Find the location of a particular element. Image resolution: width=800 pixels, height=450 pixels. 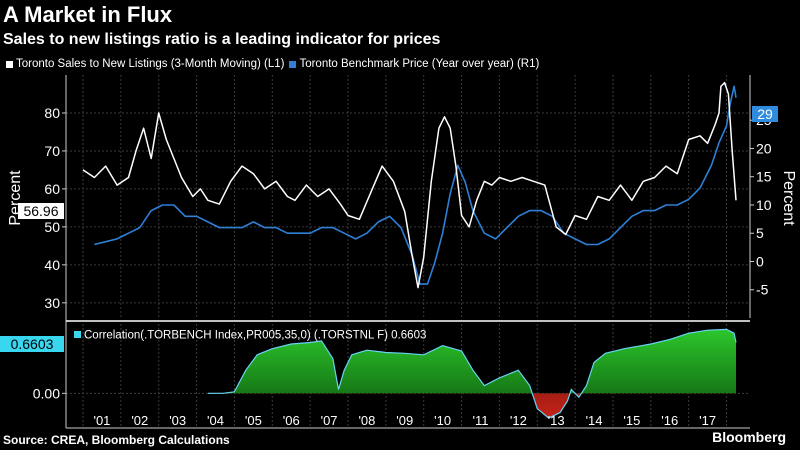

x-tick-label: '05 is located at coordinates (253, 420).